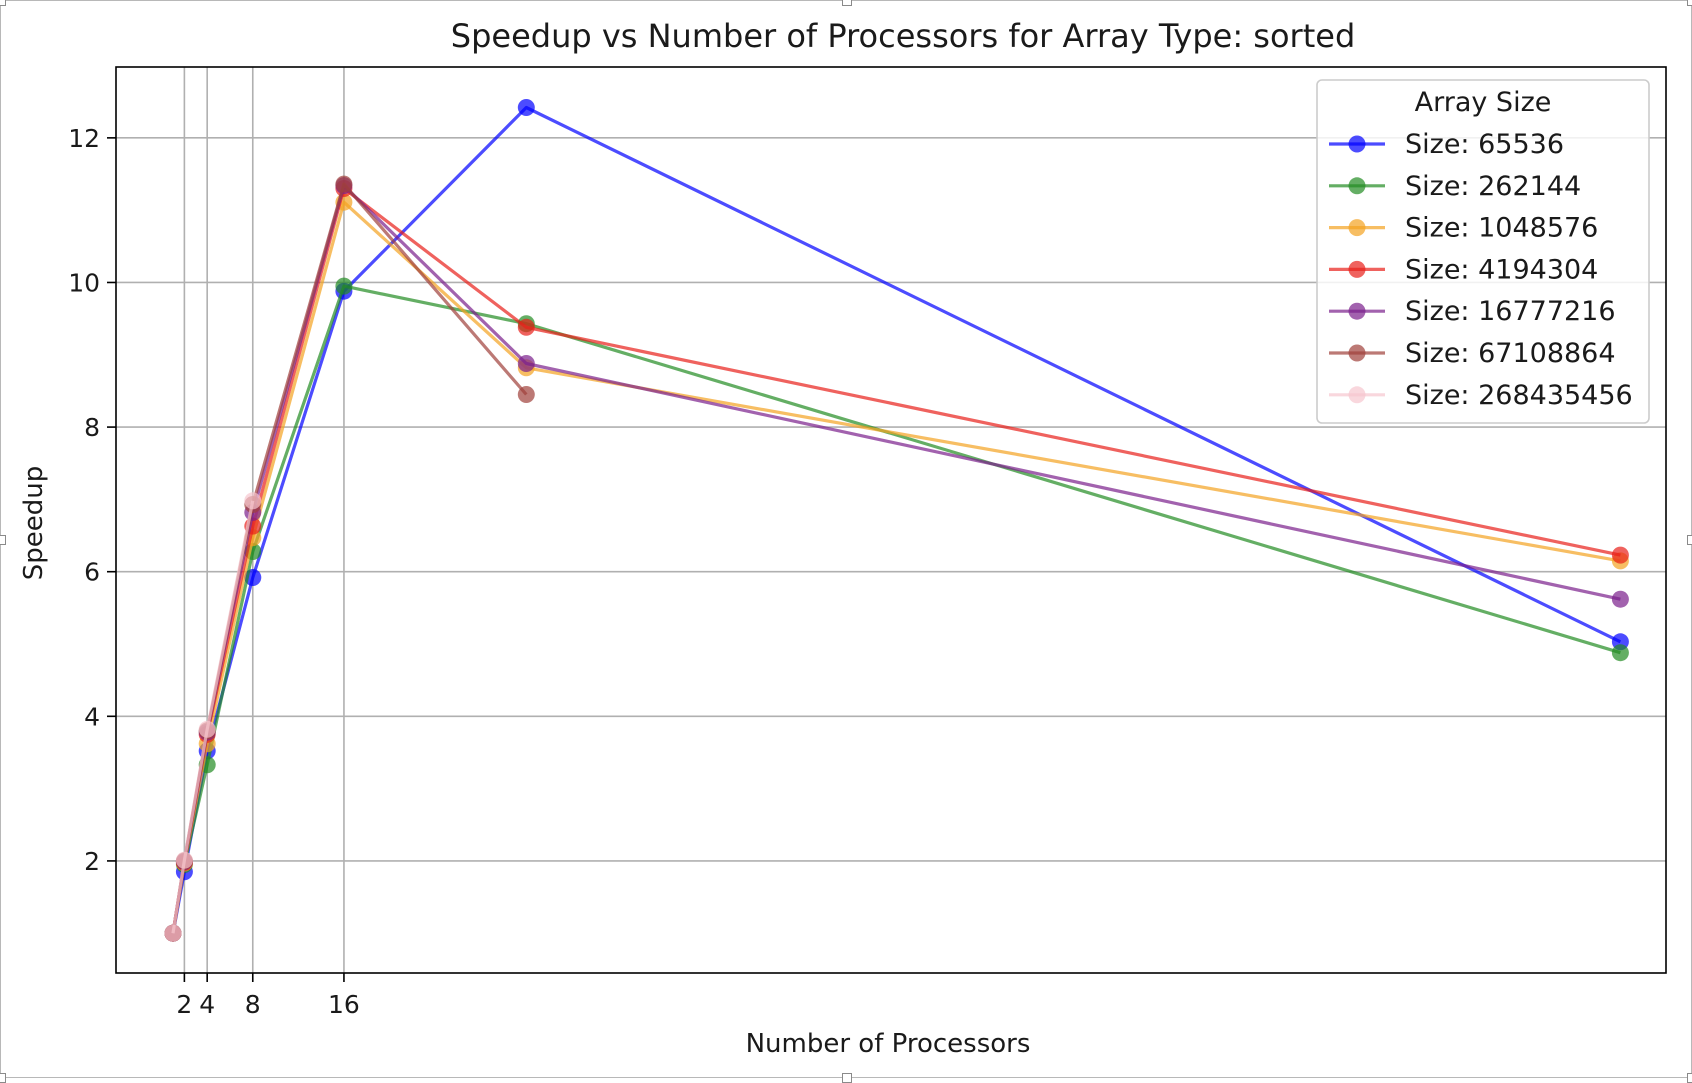 This screenshot has height=1083, width=1692. What do you see at coordinates (84, 282) in the screenshot?
I see `y-tick-label: 10` at bounding box center [84, 282].